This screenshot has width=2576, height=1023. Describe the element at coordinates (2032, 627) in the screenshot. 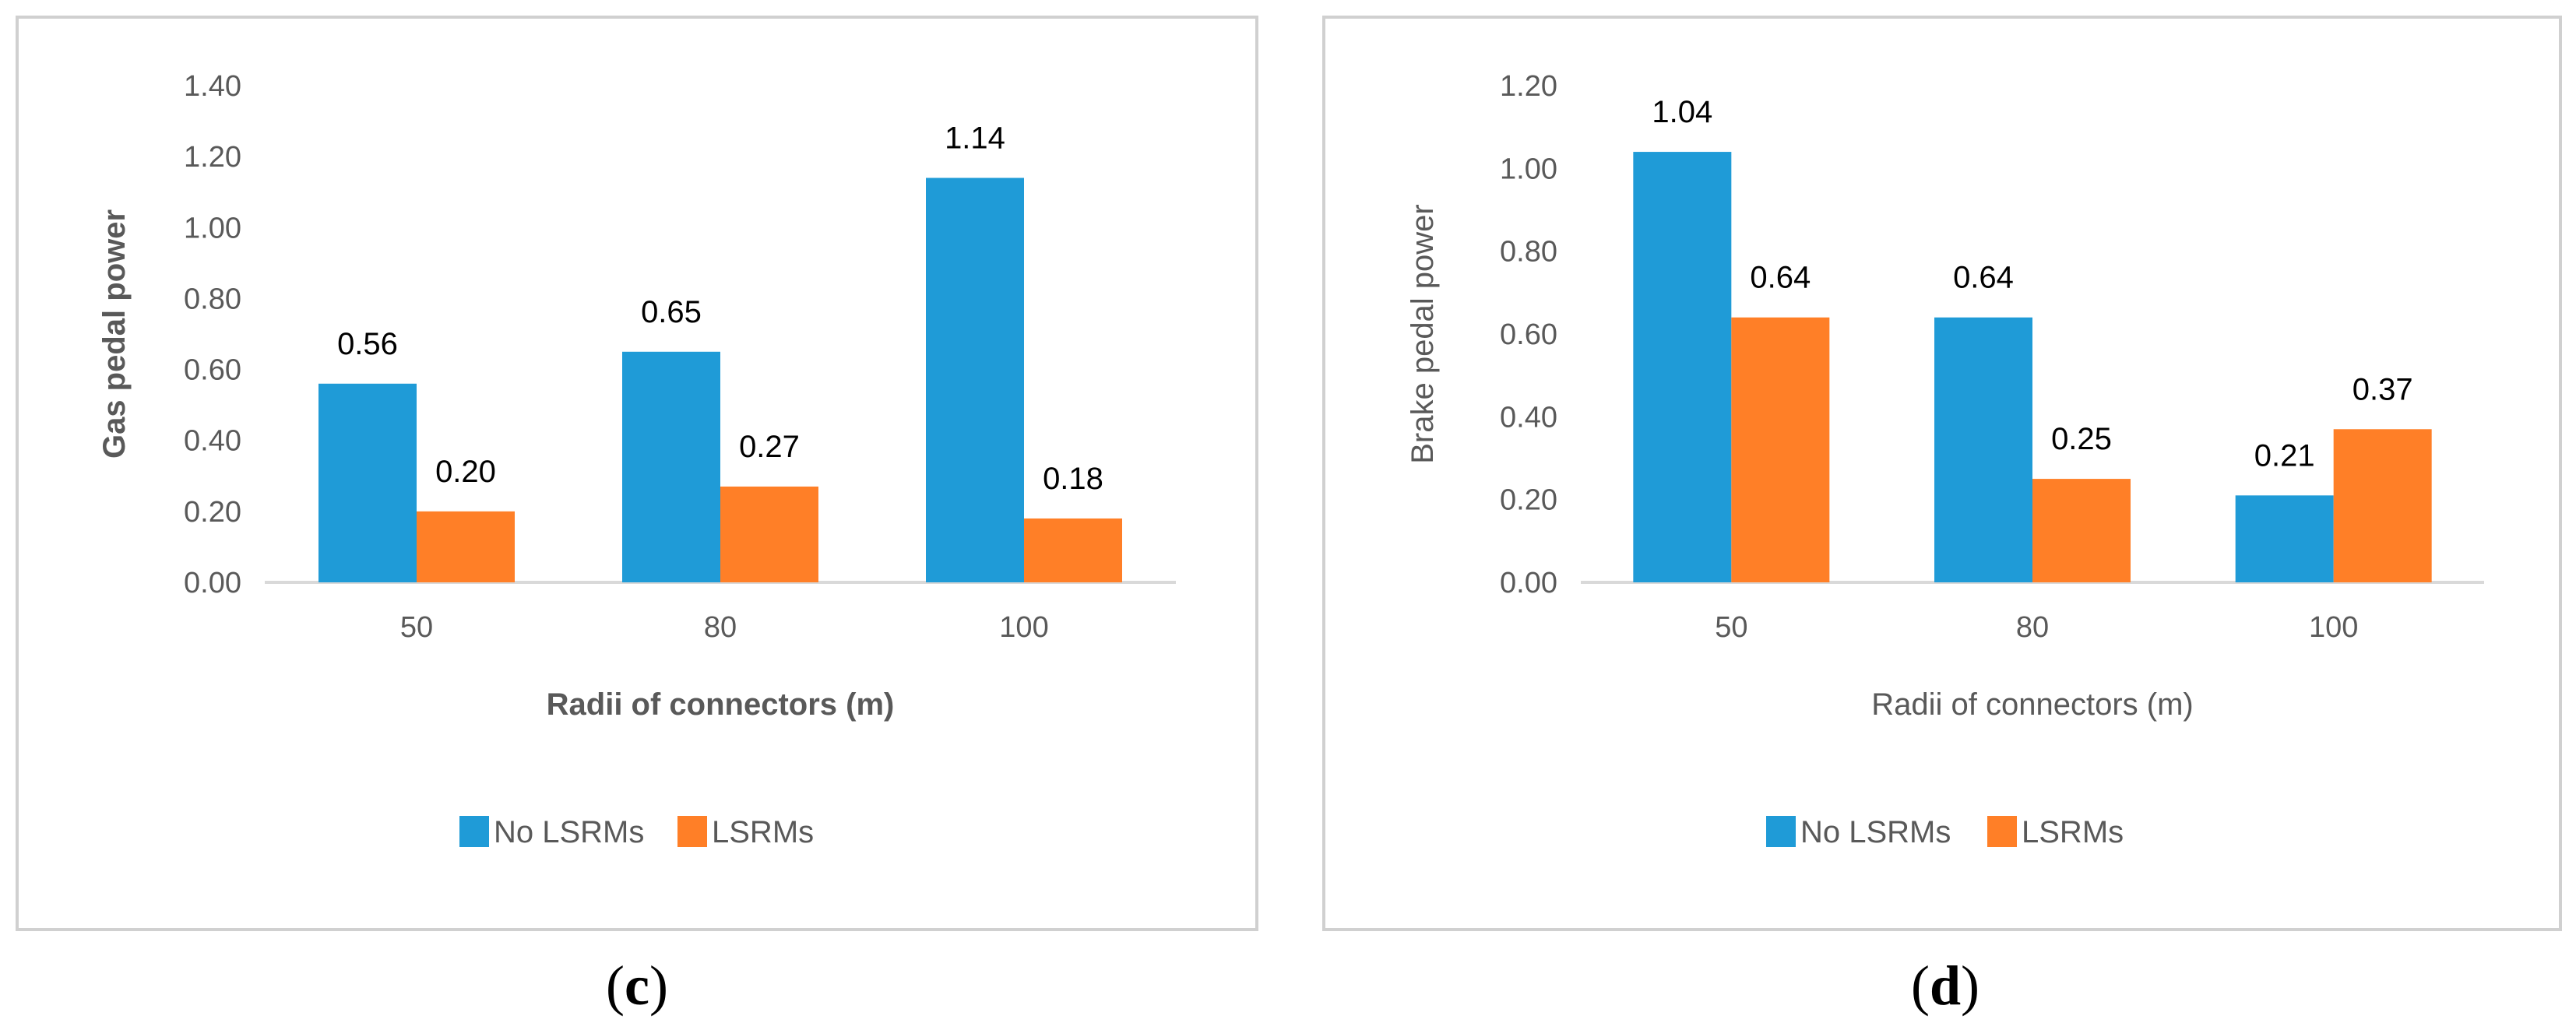

I see `chart-d-xtick-label: 80` at that location.